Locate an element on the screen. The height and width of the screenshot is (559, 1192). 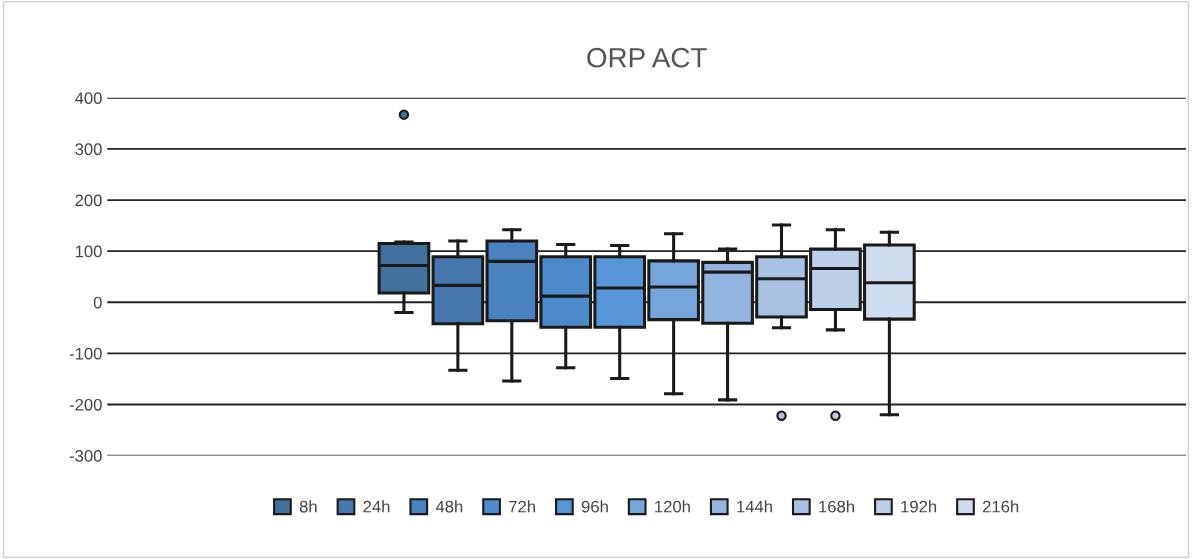
legend-label: 120h is located at coordinates (672, 506).